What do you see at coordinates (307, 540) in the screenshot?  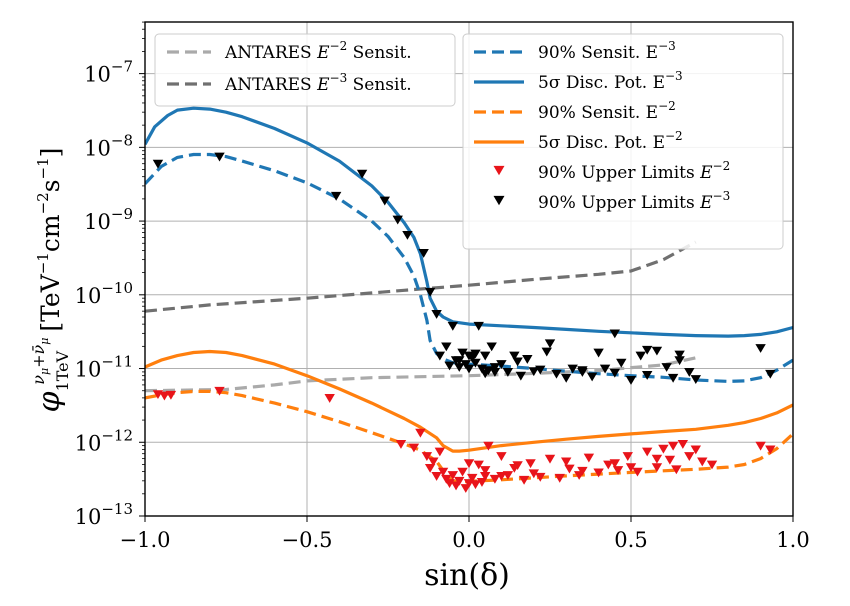 I see `x-tick-label: −0.5` at bounding box center [307, 540].